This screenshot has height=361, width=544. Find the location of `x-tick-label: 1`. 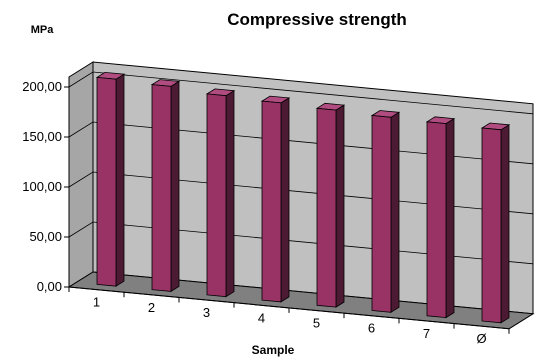

x-tick-label: 1 is located at coordinates (96, 302).